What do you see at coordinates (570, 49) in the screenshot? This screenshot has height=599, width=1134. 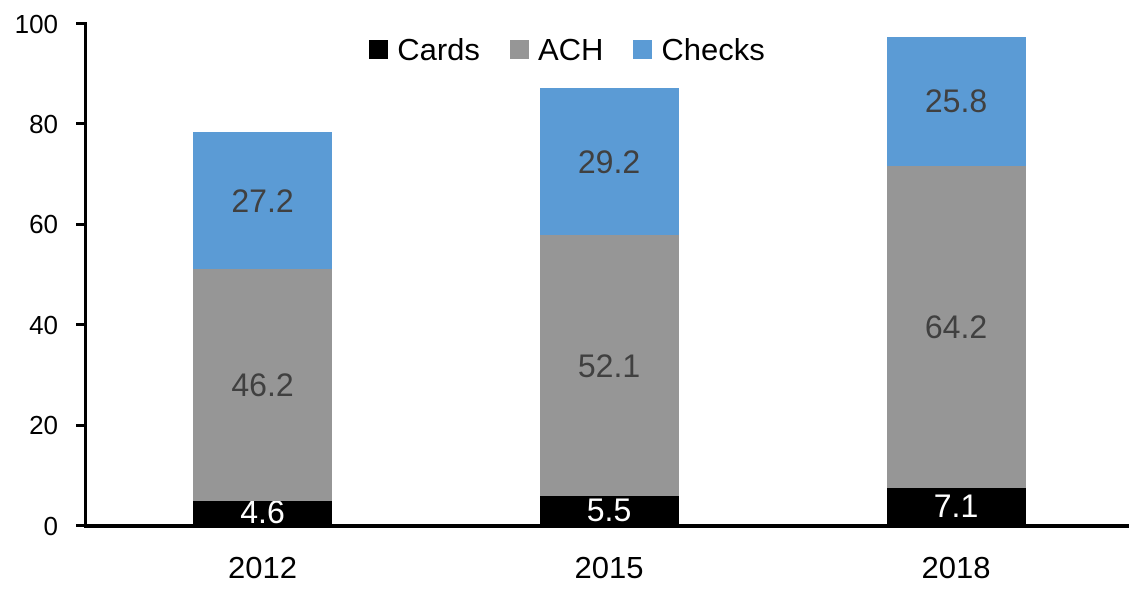 I see `legend-label: ACH` at bounding box center [570, 49].